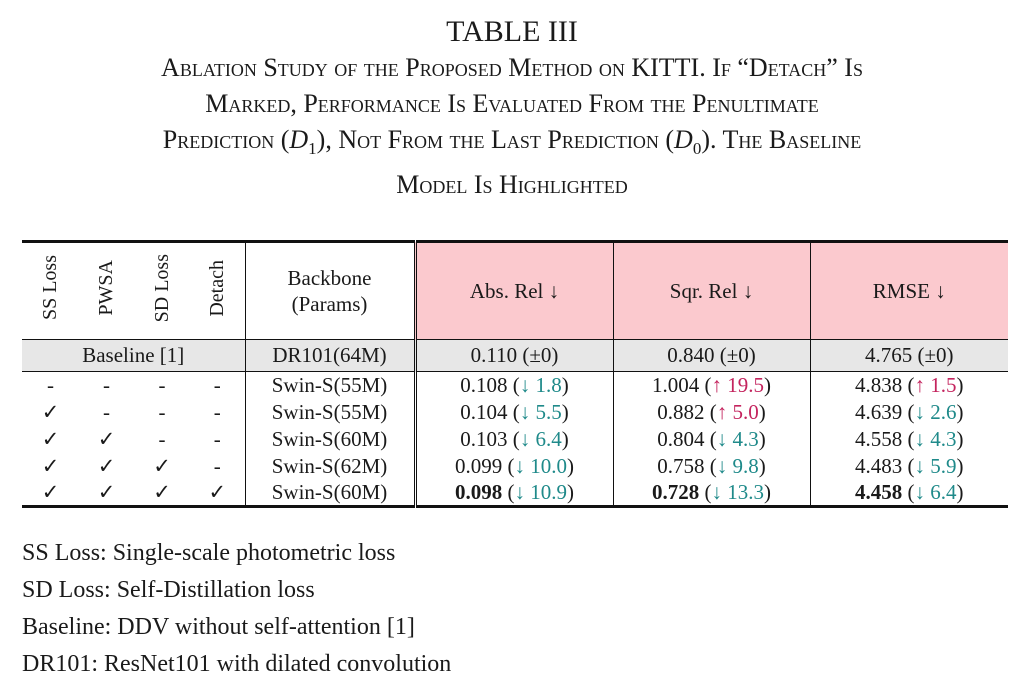 The width and height of the screenshot is (1024, 699). I want to click on footnote-sd-loss: SD Loss: Self-Distillation loss, so click(168, 590).